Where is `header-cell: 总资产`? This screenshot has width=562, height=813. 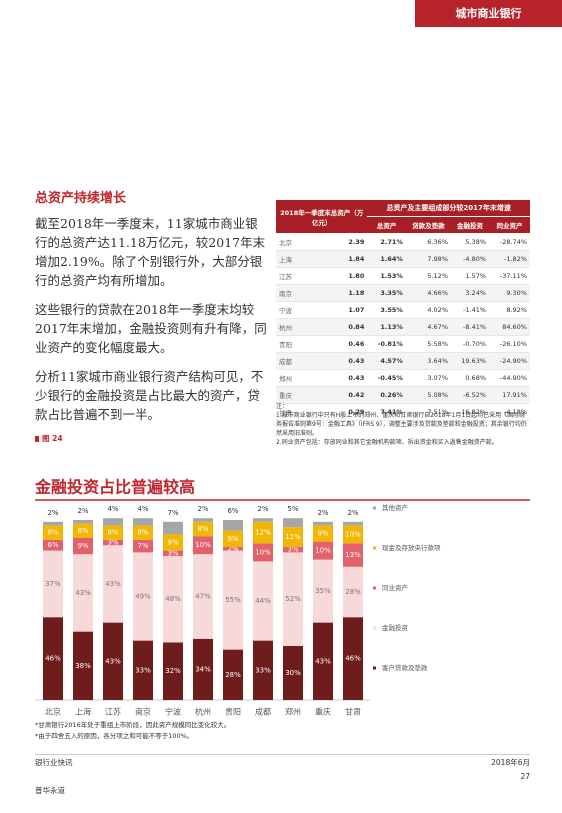 header-cell: 总资产 is located at coordinates (386, 225).